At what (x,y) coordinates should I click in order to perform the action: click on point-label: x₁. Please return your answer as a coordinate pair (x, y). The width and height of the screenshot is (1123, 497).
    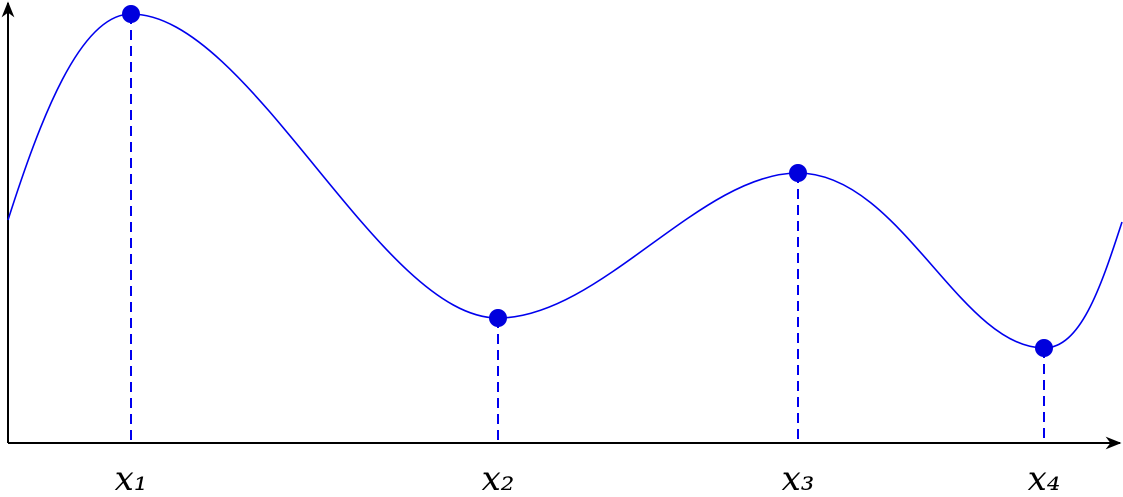
    Looking at the image, I should click on (131, 478).